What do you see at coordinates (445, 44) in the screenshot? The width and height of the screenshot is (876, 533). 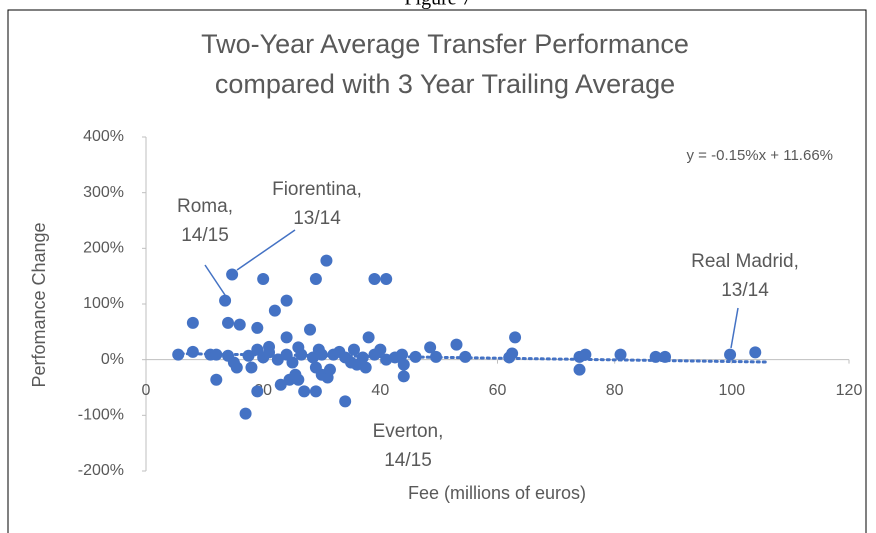 I see `chart-title: Two-Year Average Transfer Performance` at bounding box center [445, 44].